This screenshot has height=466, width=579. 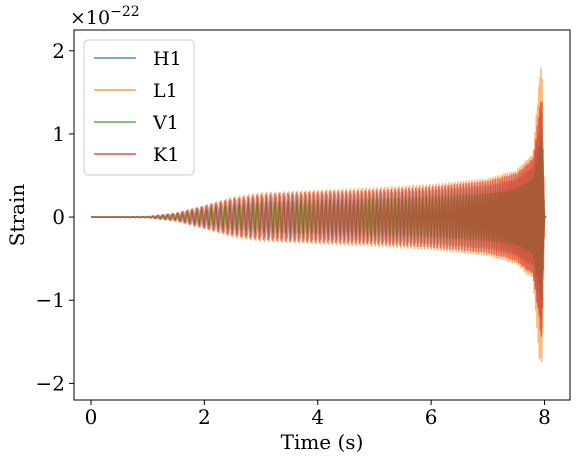 What do you see at coordinates (58, 51) in the screenshot?
I see `y-tick-label: 2` at bounding box center [58, 51].